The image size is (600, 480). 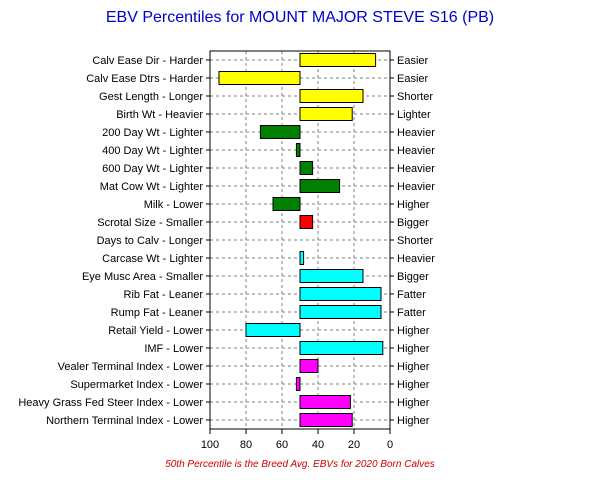 I want to click on trait-label-left: Milk - Lower, so click(x=174, y=205).